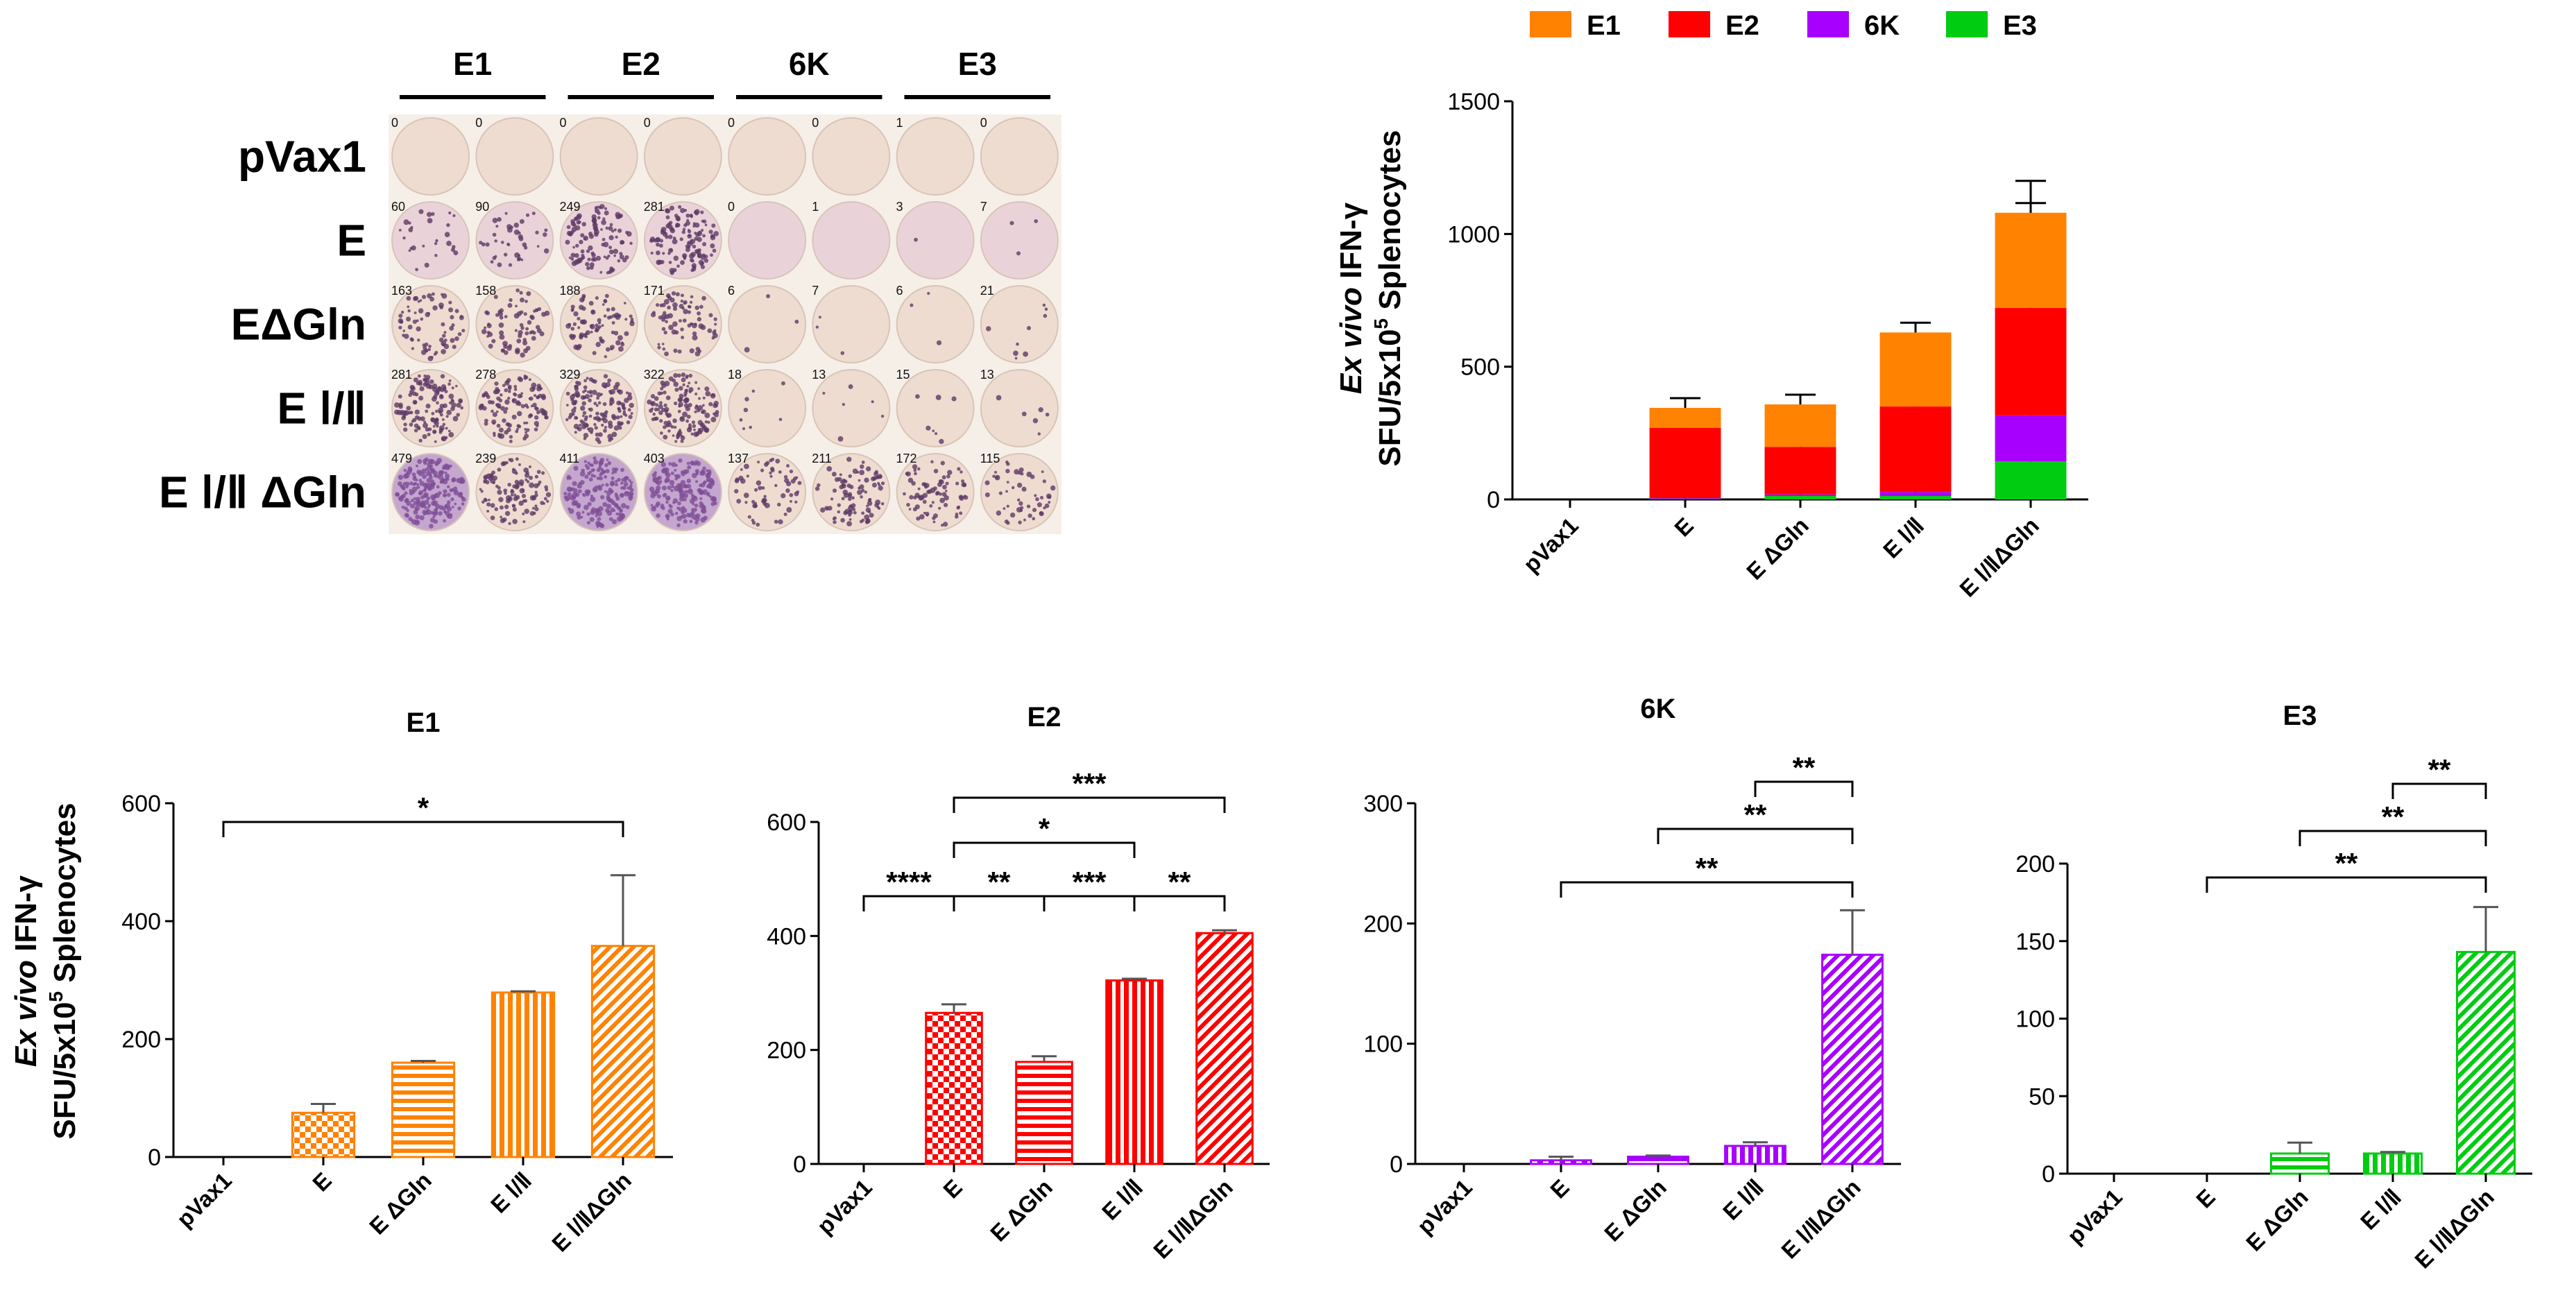  I want to click on spot-count: 281, so click(401, 375).